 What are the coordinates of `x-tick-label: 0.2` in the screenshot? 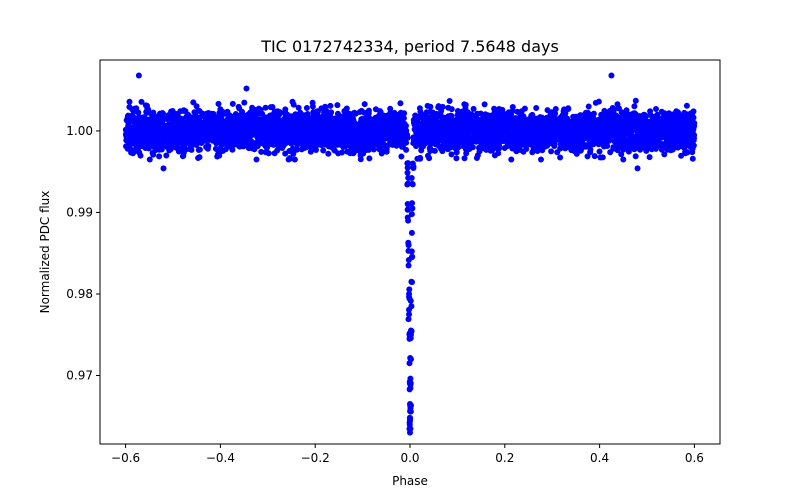 It's located at (504, 458).